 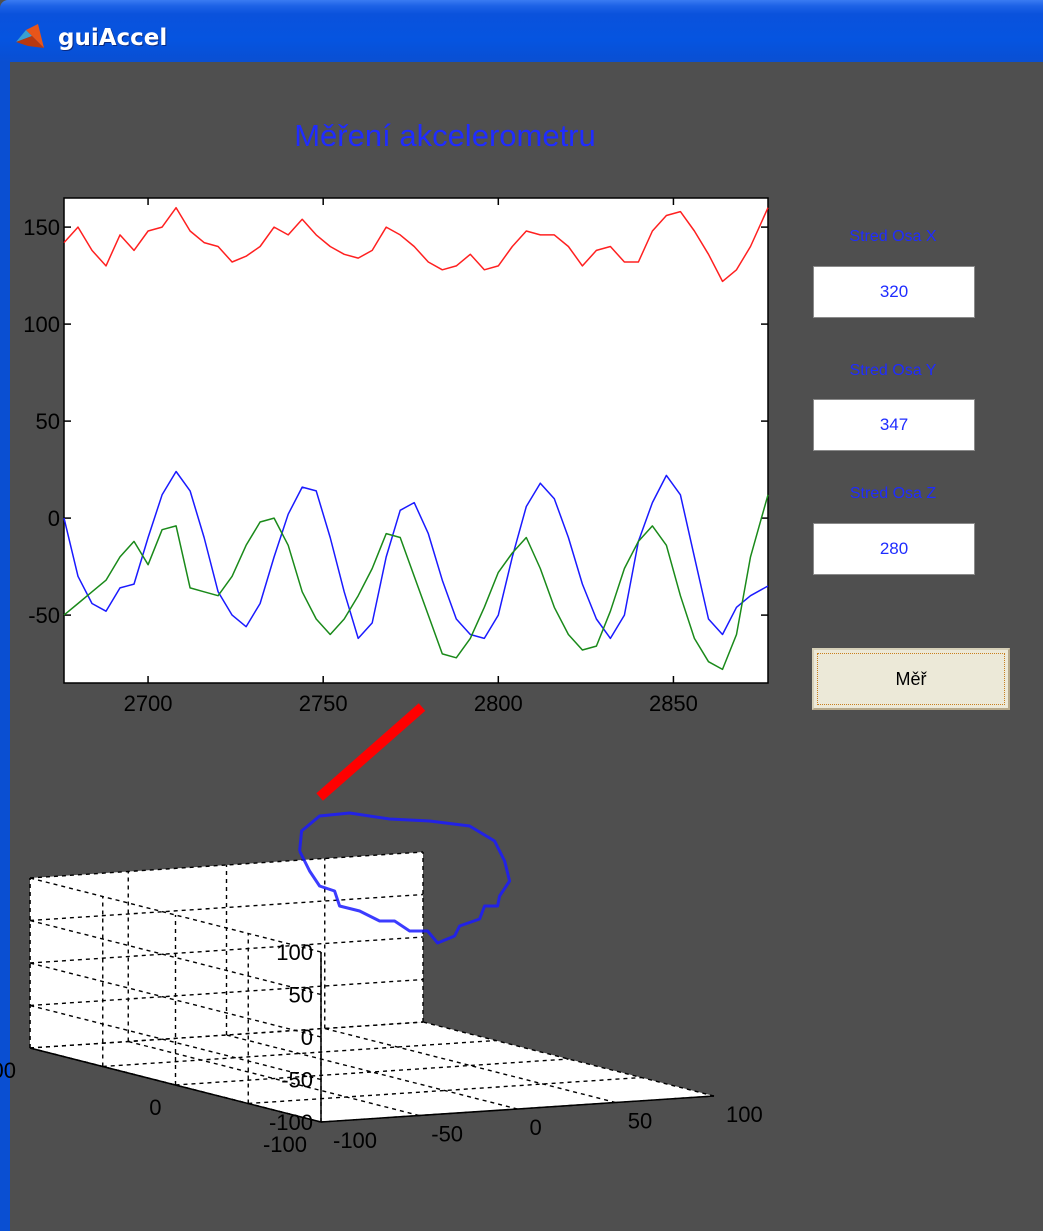 I want to click on x-center-label: Stred Osa X, so click(x=893, y=236).